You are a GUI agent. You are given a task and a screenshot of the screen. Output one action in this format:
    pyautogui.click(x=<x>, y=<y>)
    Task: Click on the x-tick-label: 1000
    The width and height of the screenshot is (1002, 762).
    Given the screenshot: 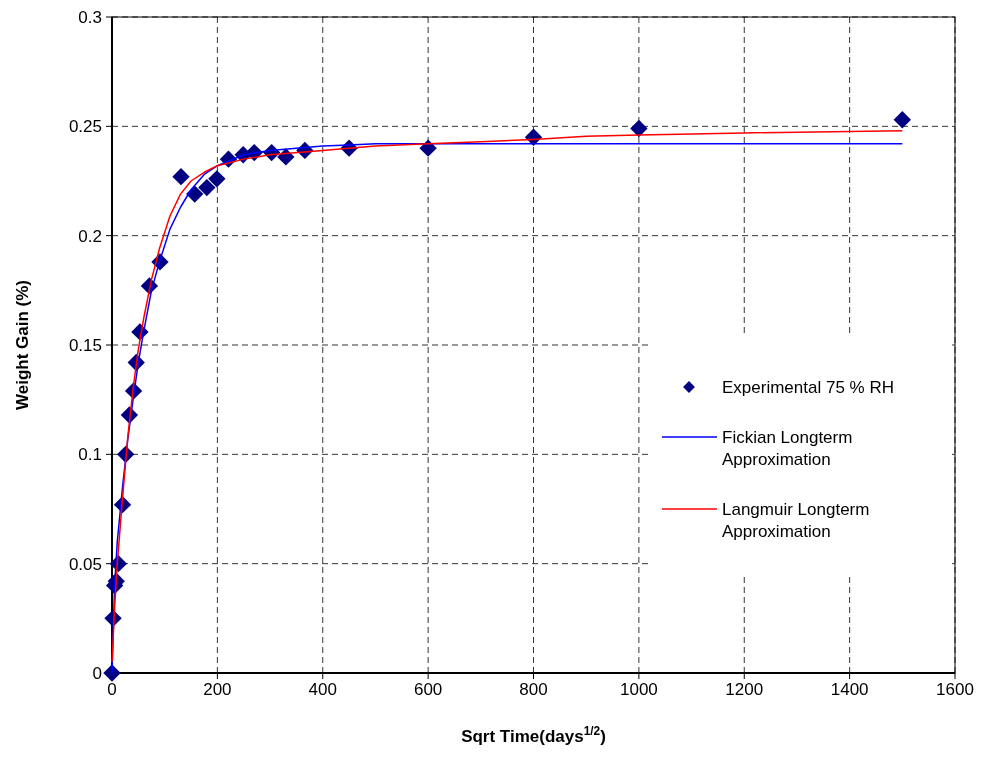 What is the action you would take?
    pyautogui.click(x=638, y=689)
    